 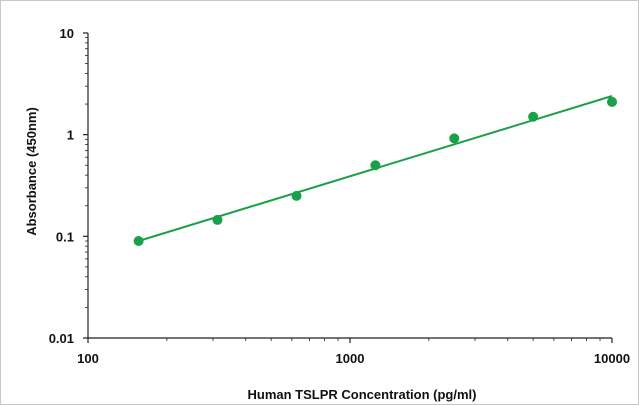 I want to click on y-tick-label: 0.01, so click(x=61, y=338).